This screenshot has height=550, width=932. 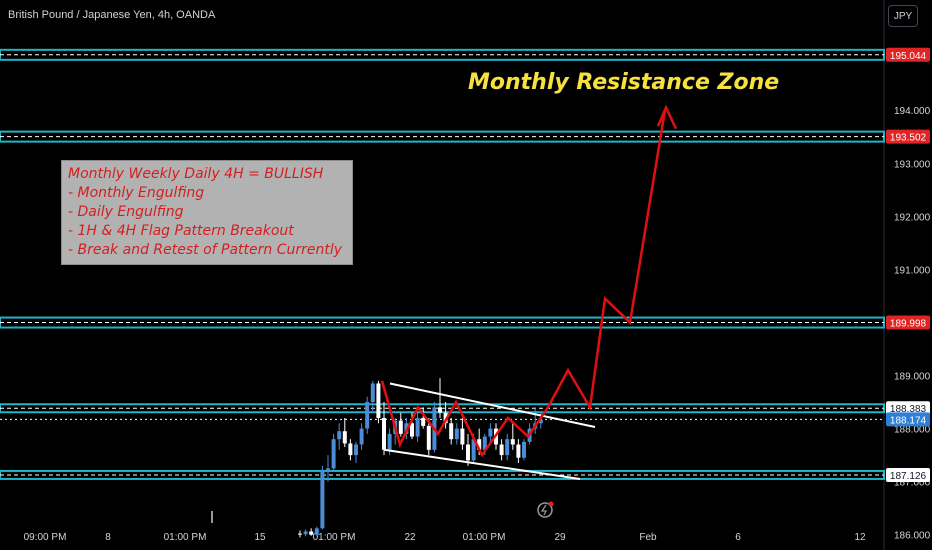 What do you see at coordinates (912, 111) in the screenshot?
I see `y-tick-label: 194.000` at bounding box center [912, 111].